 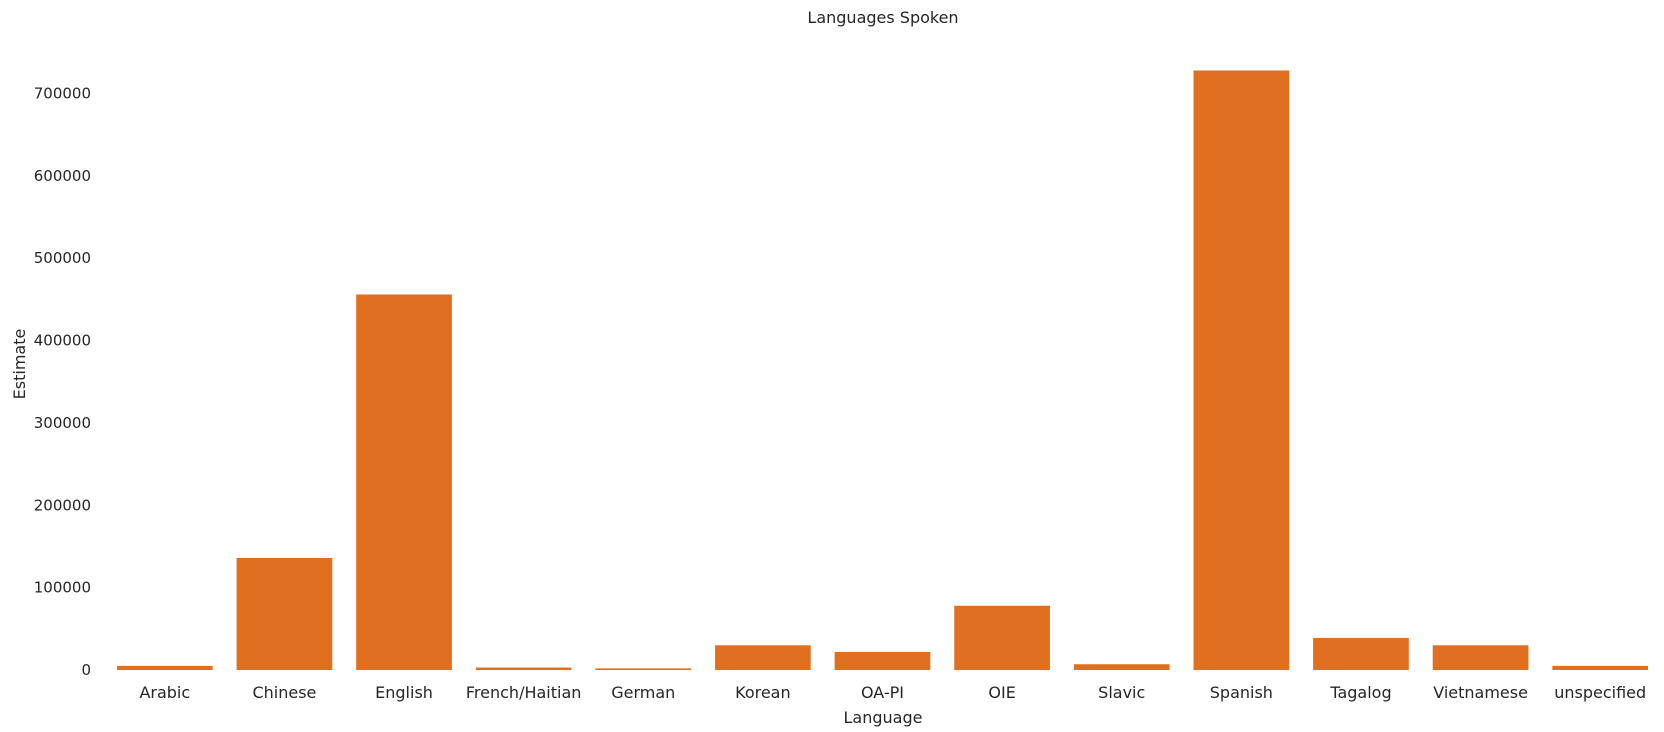 I want to click on bar-arabic, so click(x=164, y=667).